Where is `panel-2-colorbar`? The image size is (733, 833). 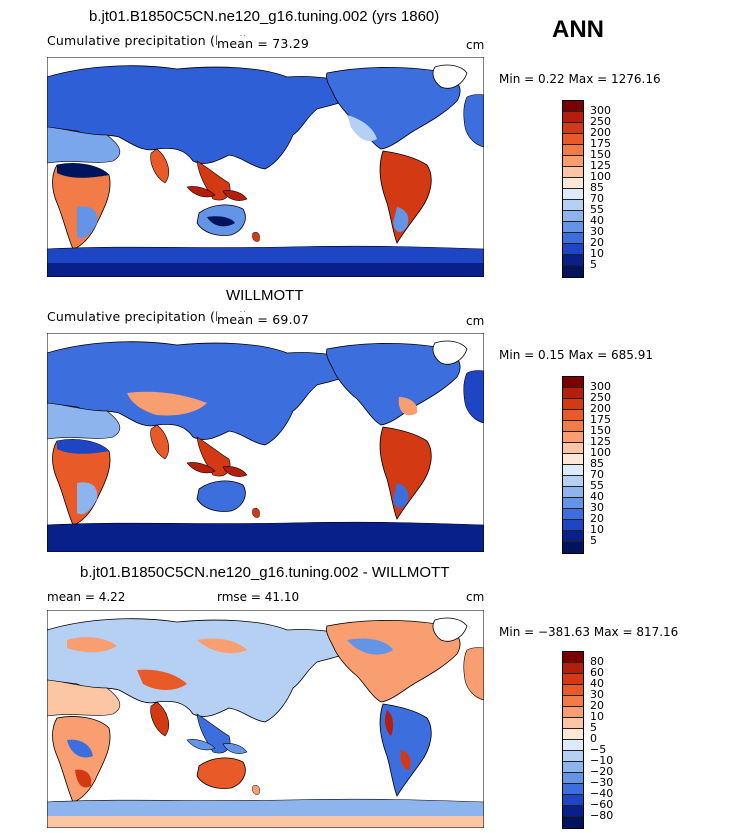 panel-2-colorbar is located at coordinates (573, 465).